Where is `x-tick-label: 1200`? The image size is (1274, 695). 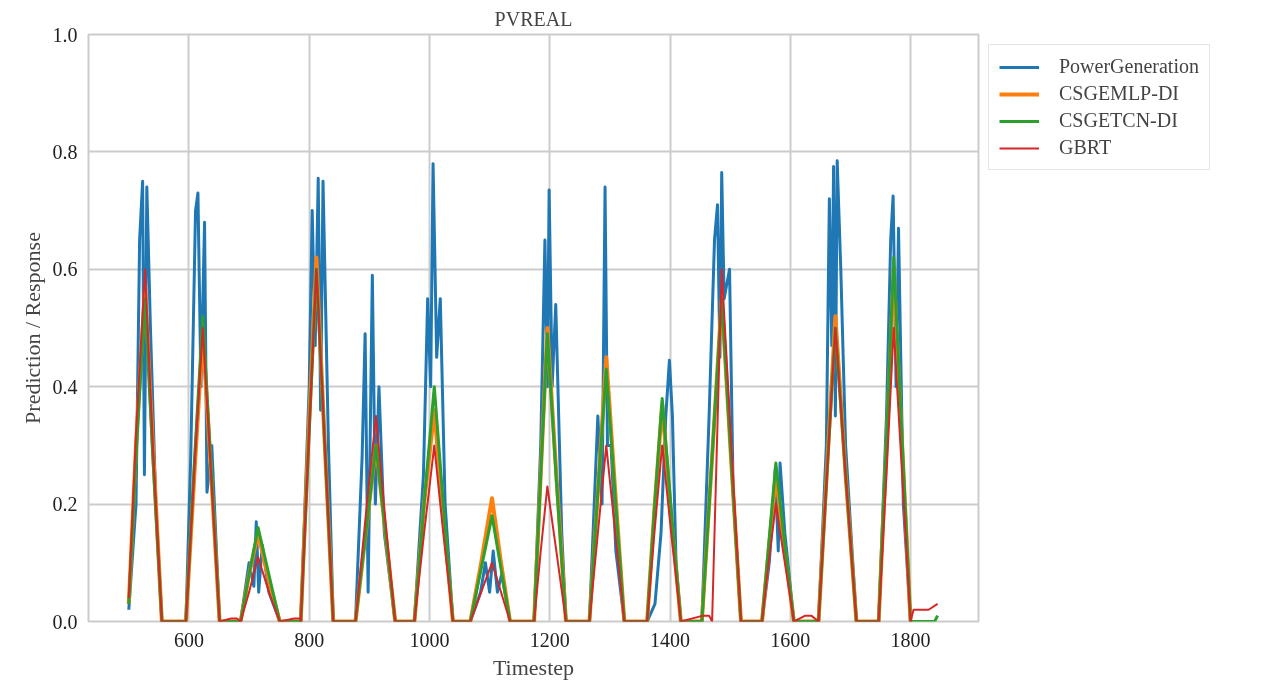 x-tick-label: 1200 is located at coordinates (549, 639).